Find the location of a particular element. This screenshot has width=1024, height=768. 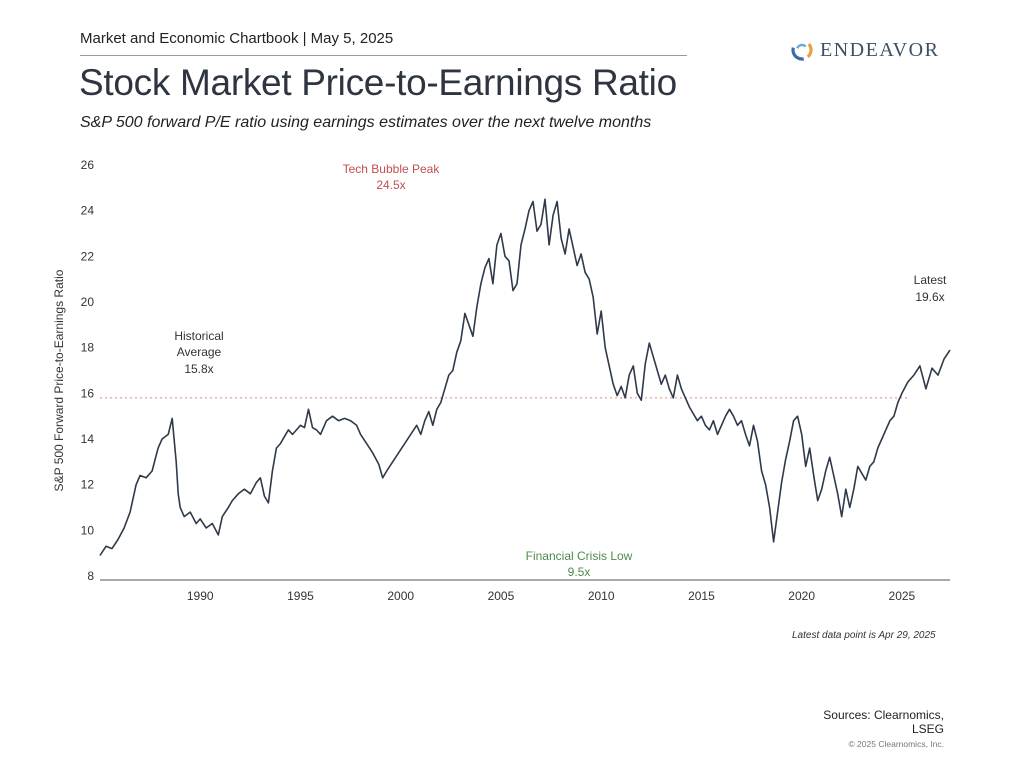

y-tick-label: 10 is located at coordinates (88, 530).